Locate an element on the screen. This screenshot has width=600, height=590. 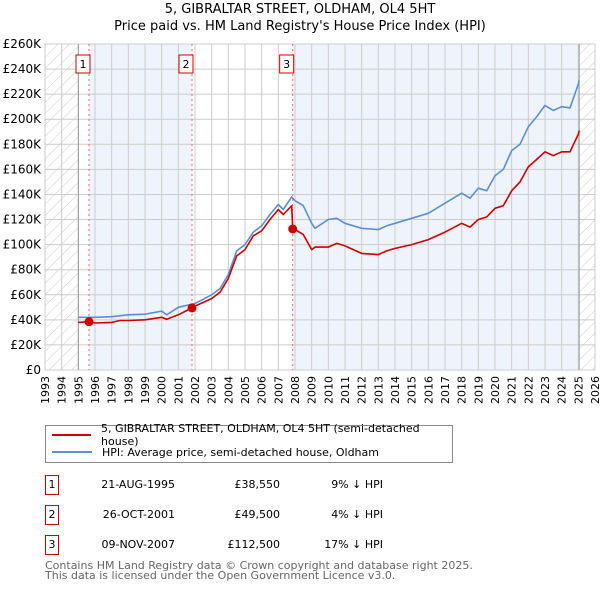
red-line-swatch is located at coordinates (72, 435).